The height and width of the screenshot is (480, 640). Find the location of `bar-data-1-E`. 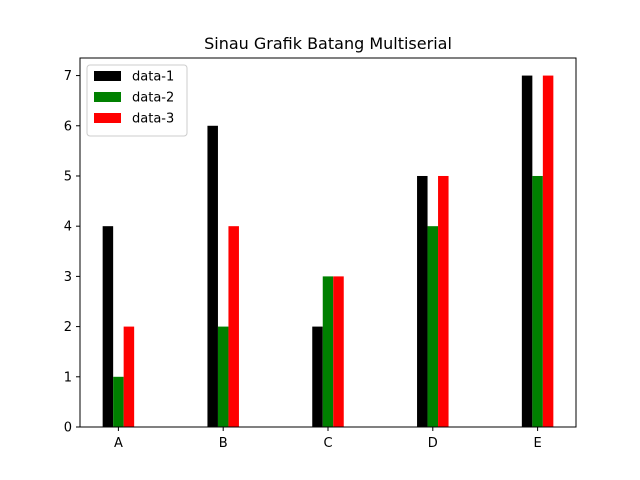

bar-data-1-E is located at coordinates (527, 251).